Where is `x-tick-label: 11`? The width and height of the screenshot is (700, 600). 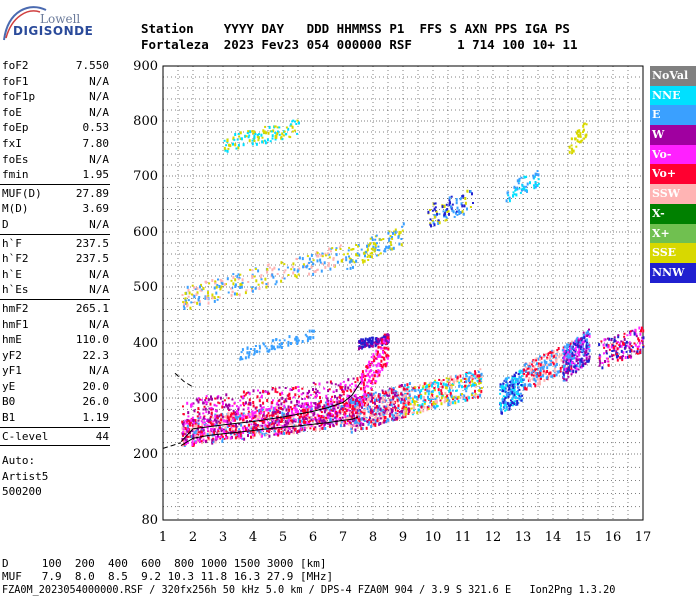 x-tick-label: 11 is located at coordinates (463, 537).